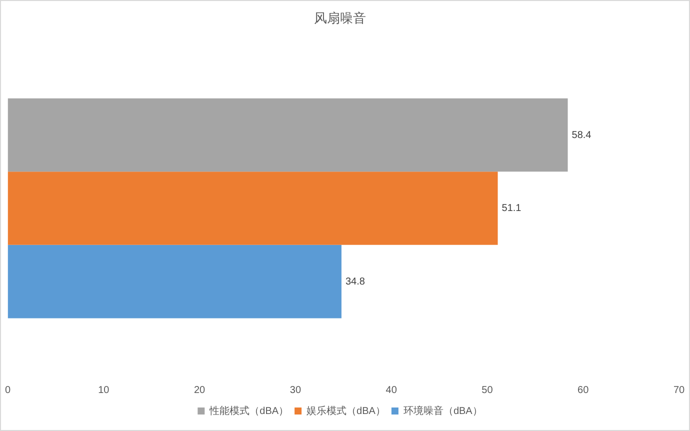 Image resolution: width=690 pixels, height=431 pixels. What do you see at coordinates (200, 390) in the screenshot?
I see `x-tick-label: 20` at bounding box center [200, 390].